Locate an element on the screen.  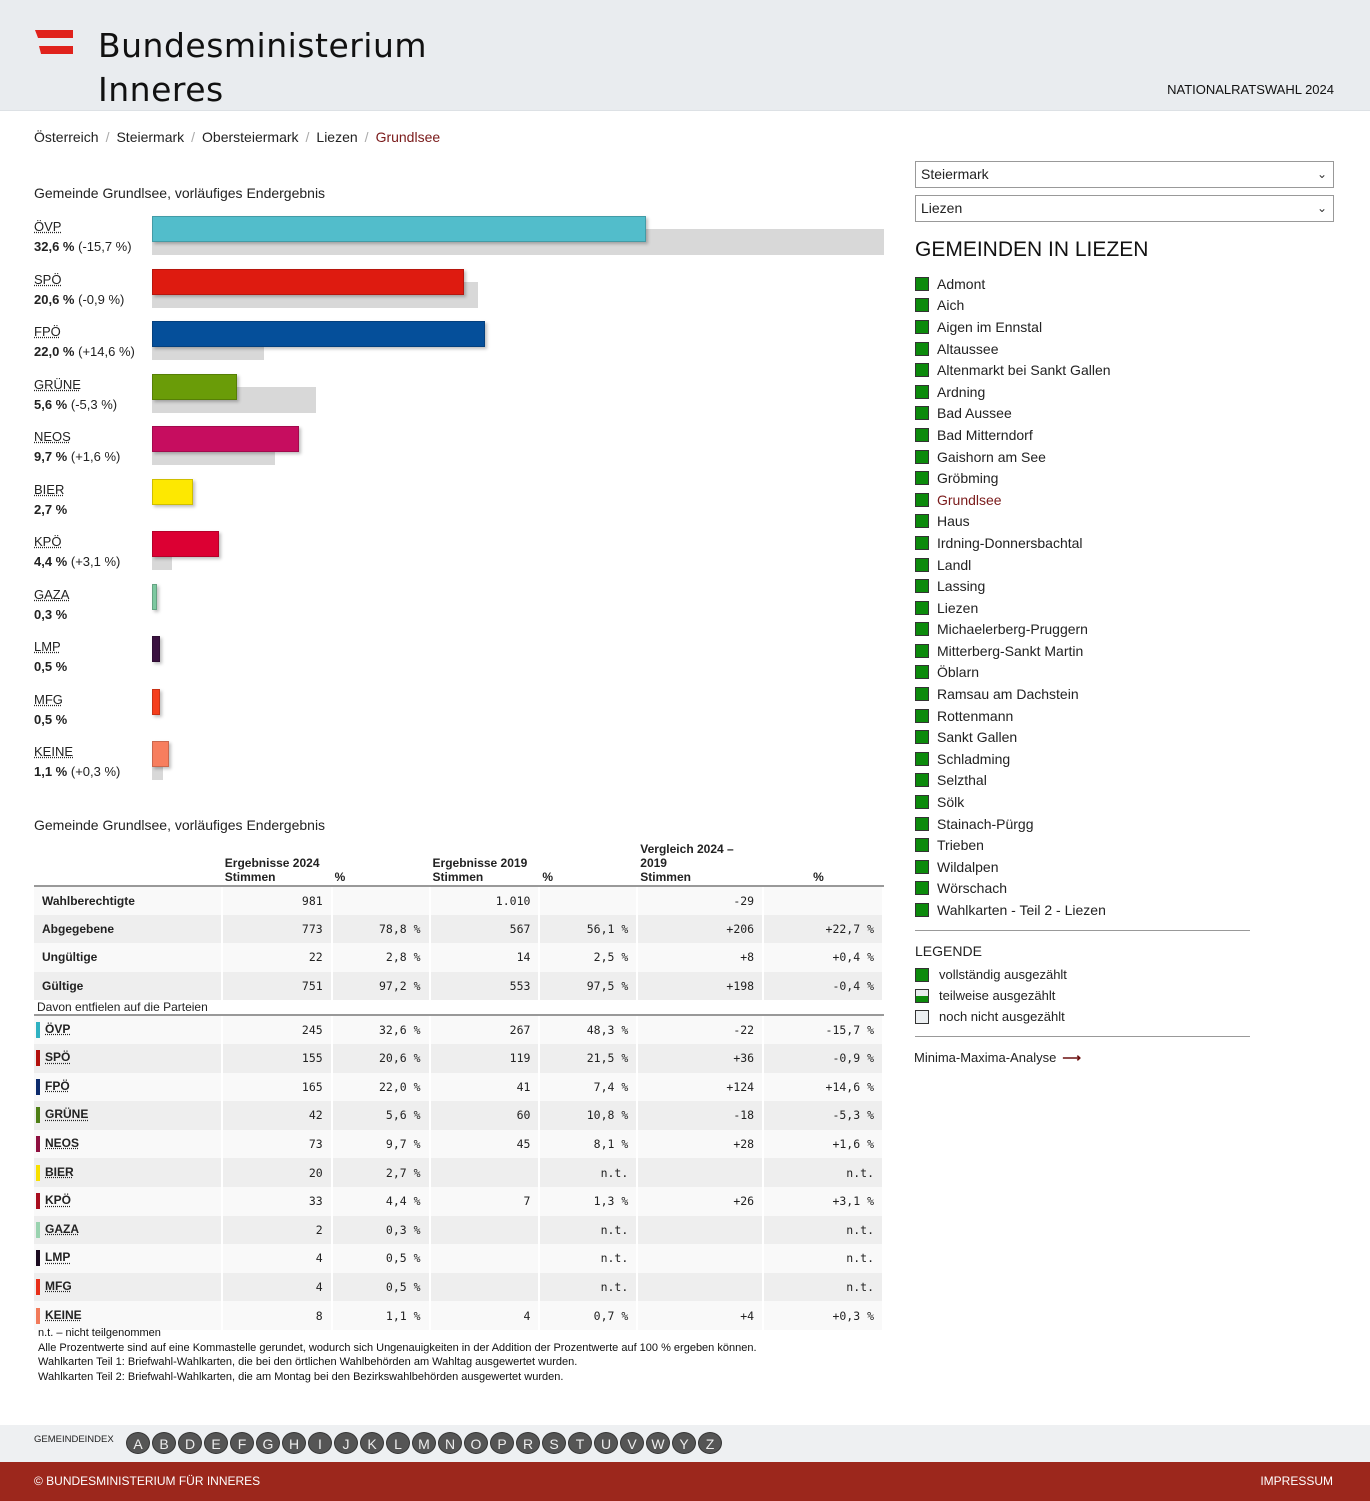
index-letter-e: E is located at coordinates (216, 1443).